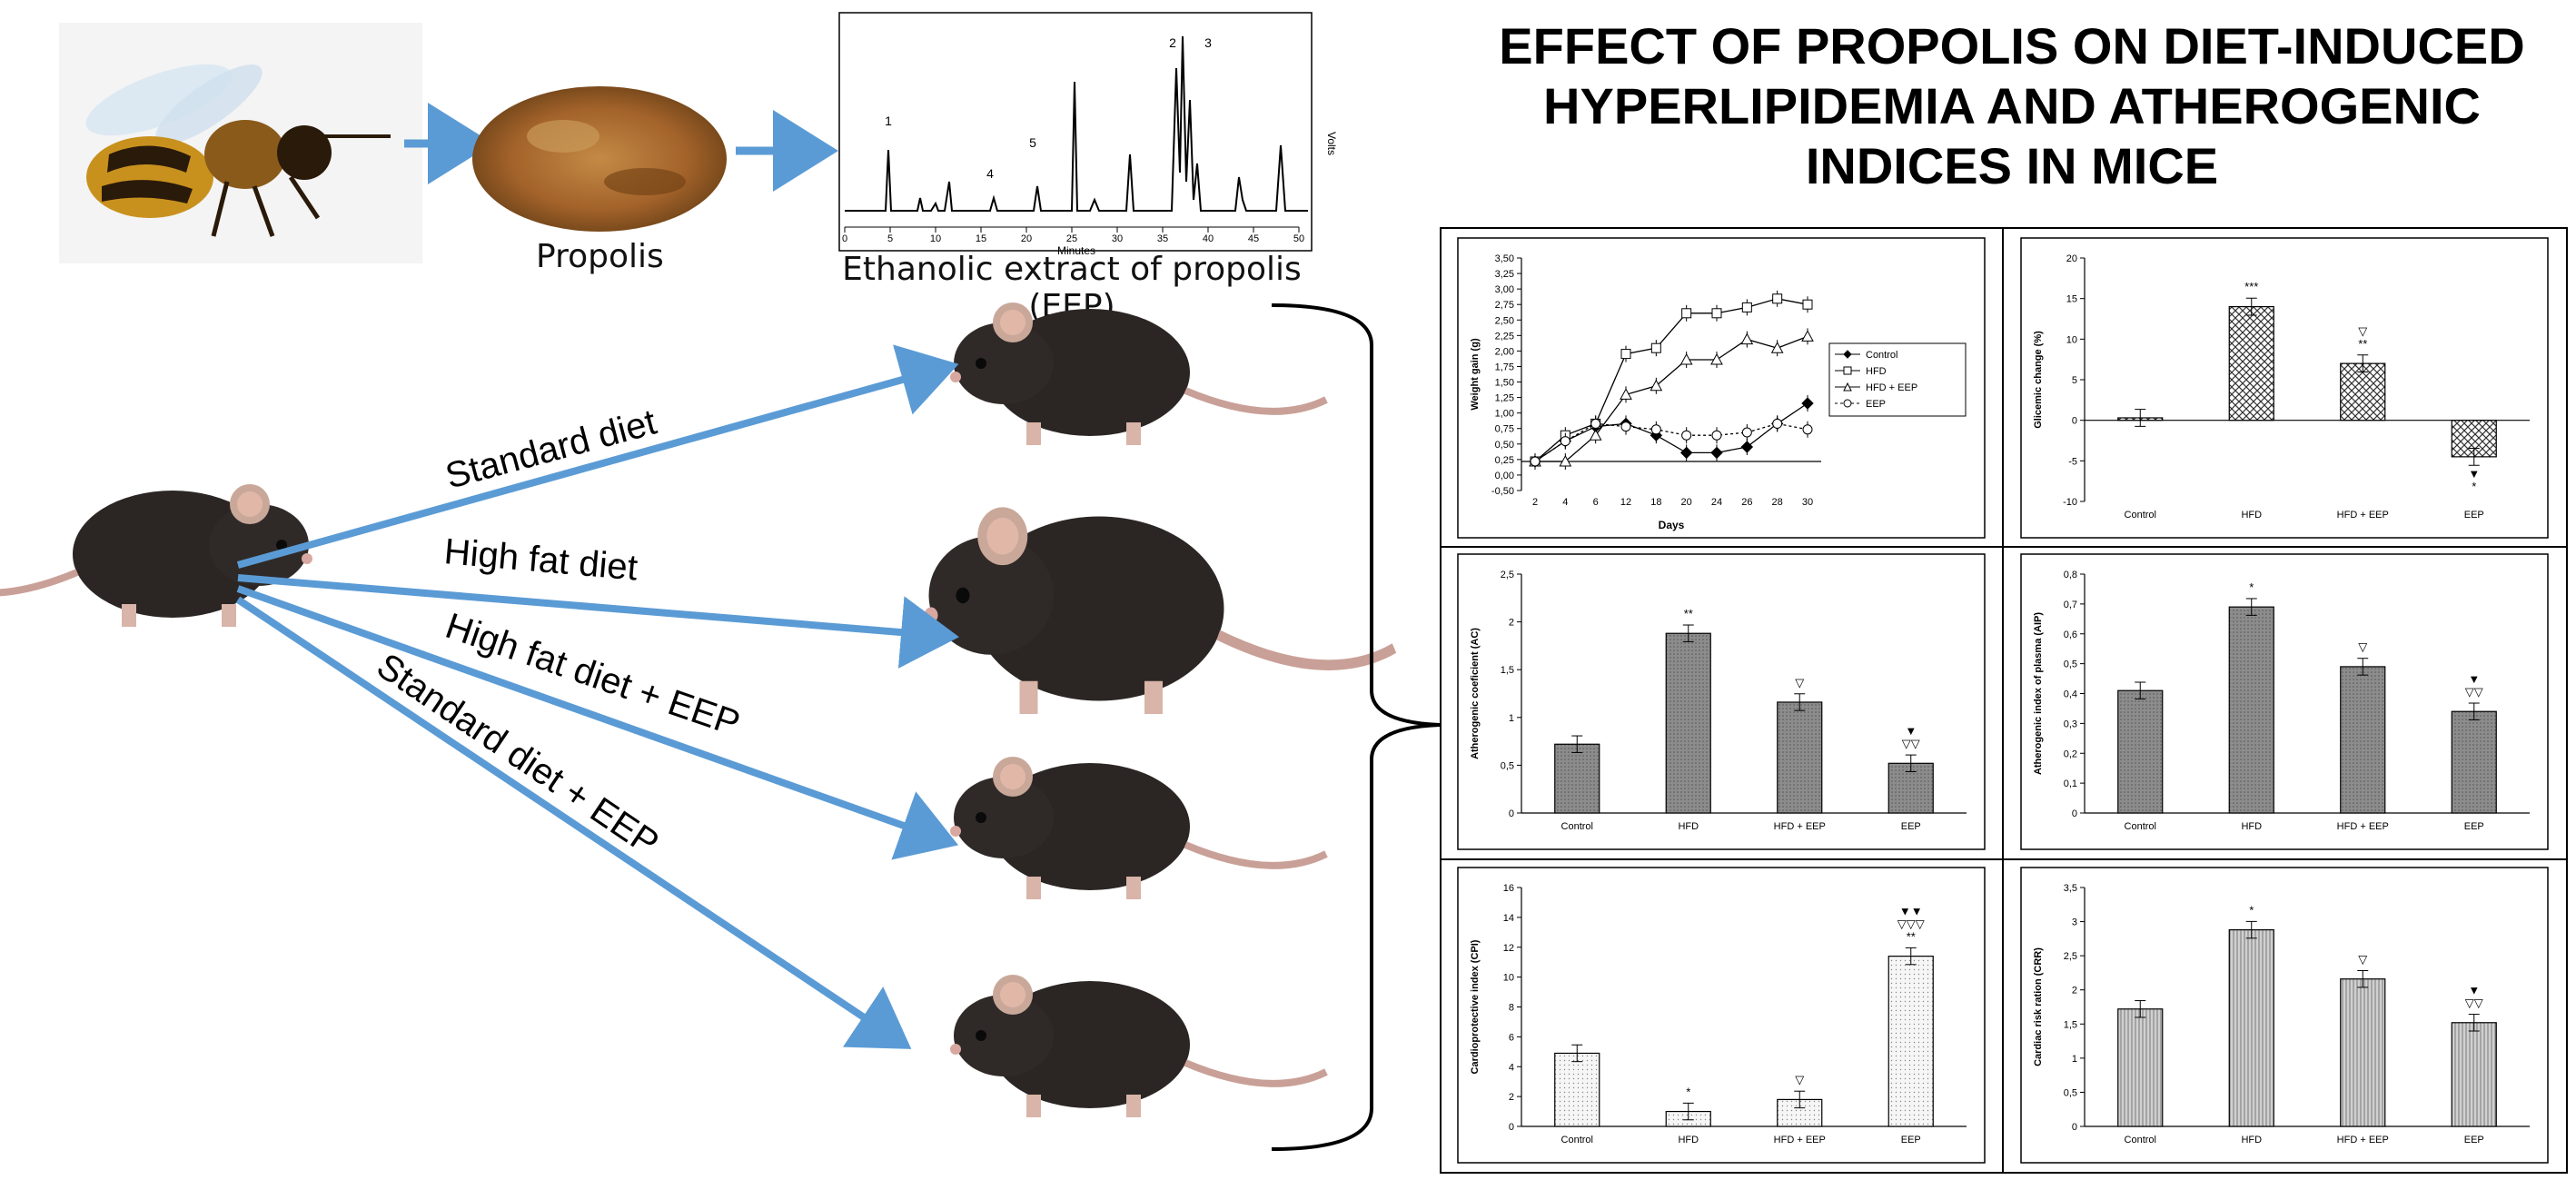 This screenshot has width=2576, height=1180. I want to click on legend-label: EEP, so click(1876, 404).